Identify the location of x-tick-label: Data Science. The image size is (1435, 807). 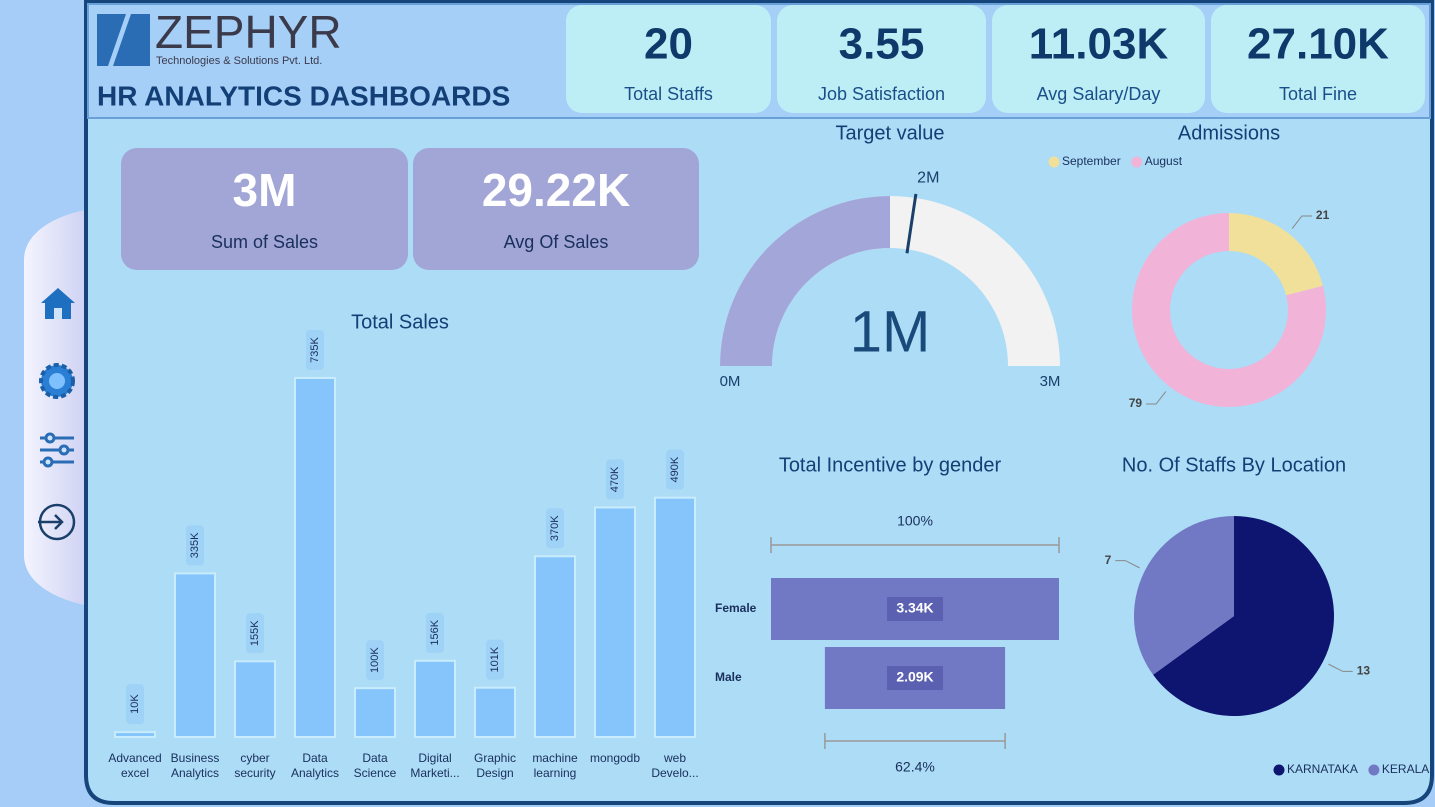
(375, 765).